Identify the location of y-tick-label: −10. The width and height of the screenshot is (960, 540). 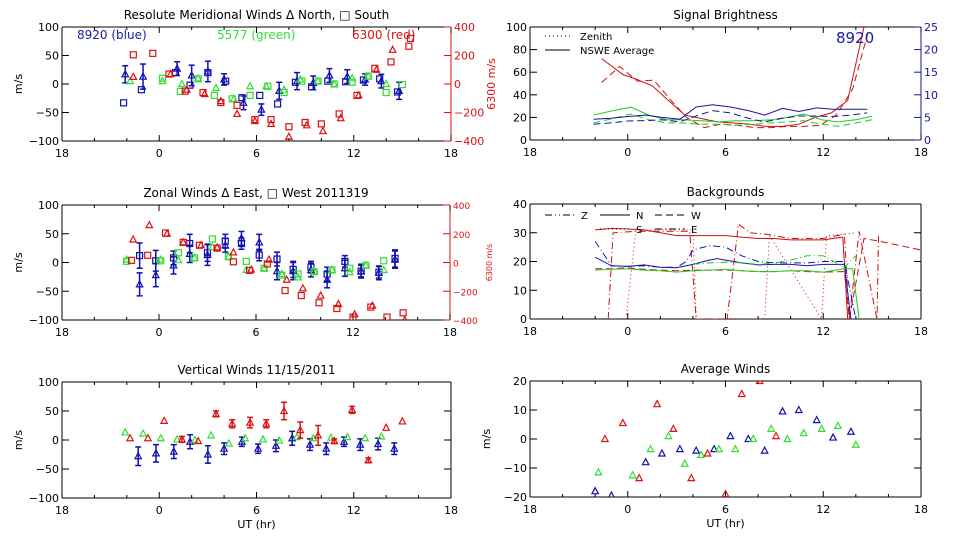
(515, 468).